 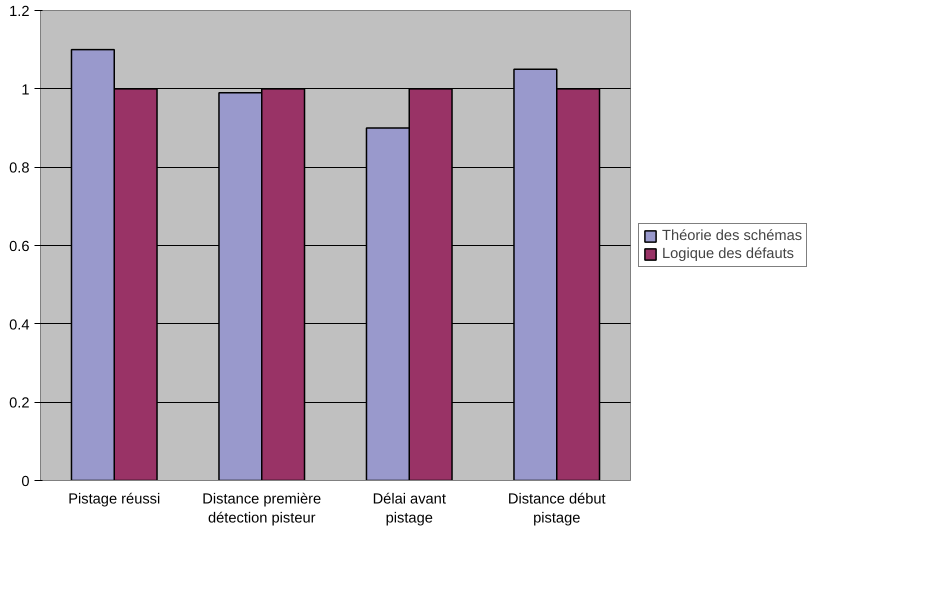 I want to click on y-tick-label: 1.2, so click(x=19, y=12).